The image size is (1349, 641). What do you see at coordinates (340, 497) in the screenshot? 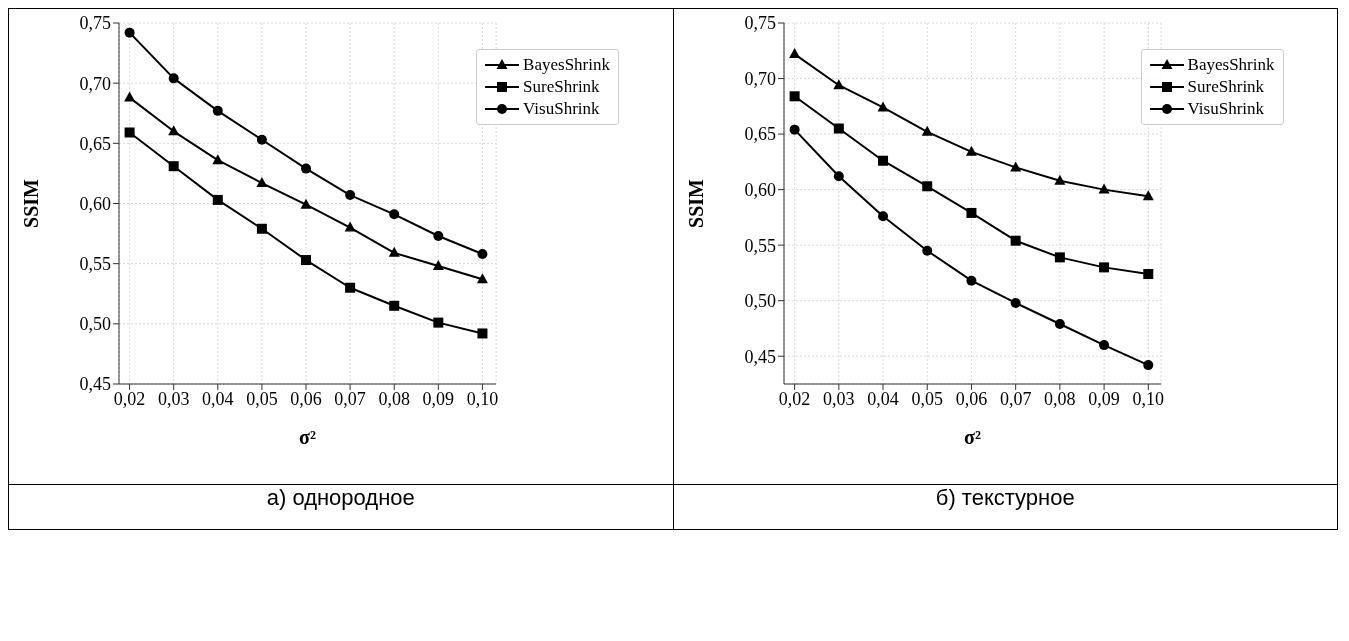
I see `text: а) однородное` at bounding box center [340, 497].